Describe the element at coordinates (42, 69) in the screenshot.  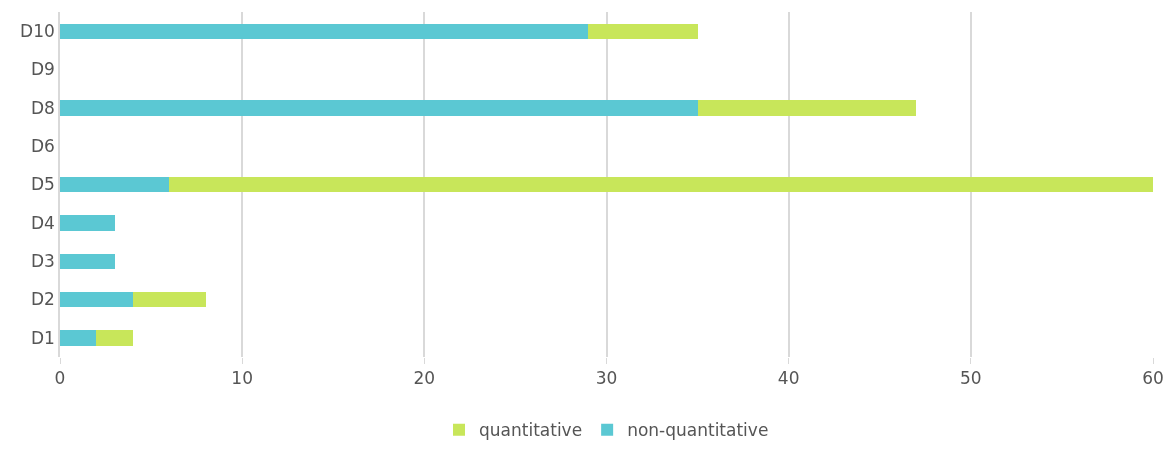
I see `y-tick-label: D9` at that location.